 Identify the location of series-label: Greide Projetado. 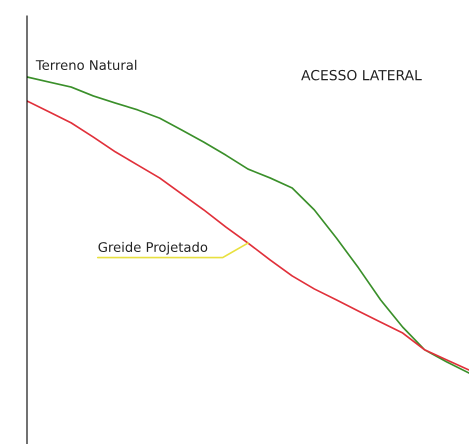
(153, 248).